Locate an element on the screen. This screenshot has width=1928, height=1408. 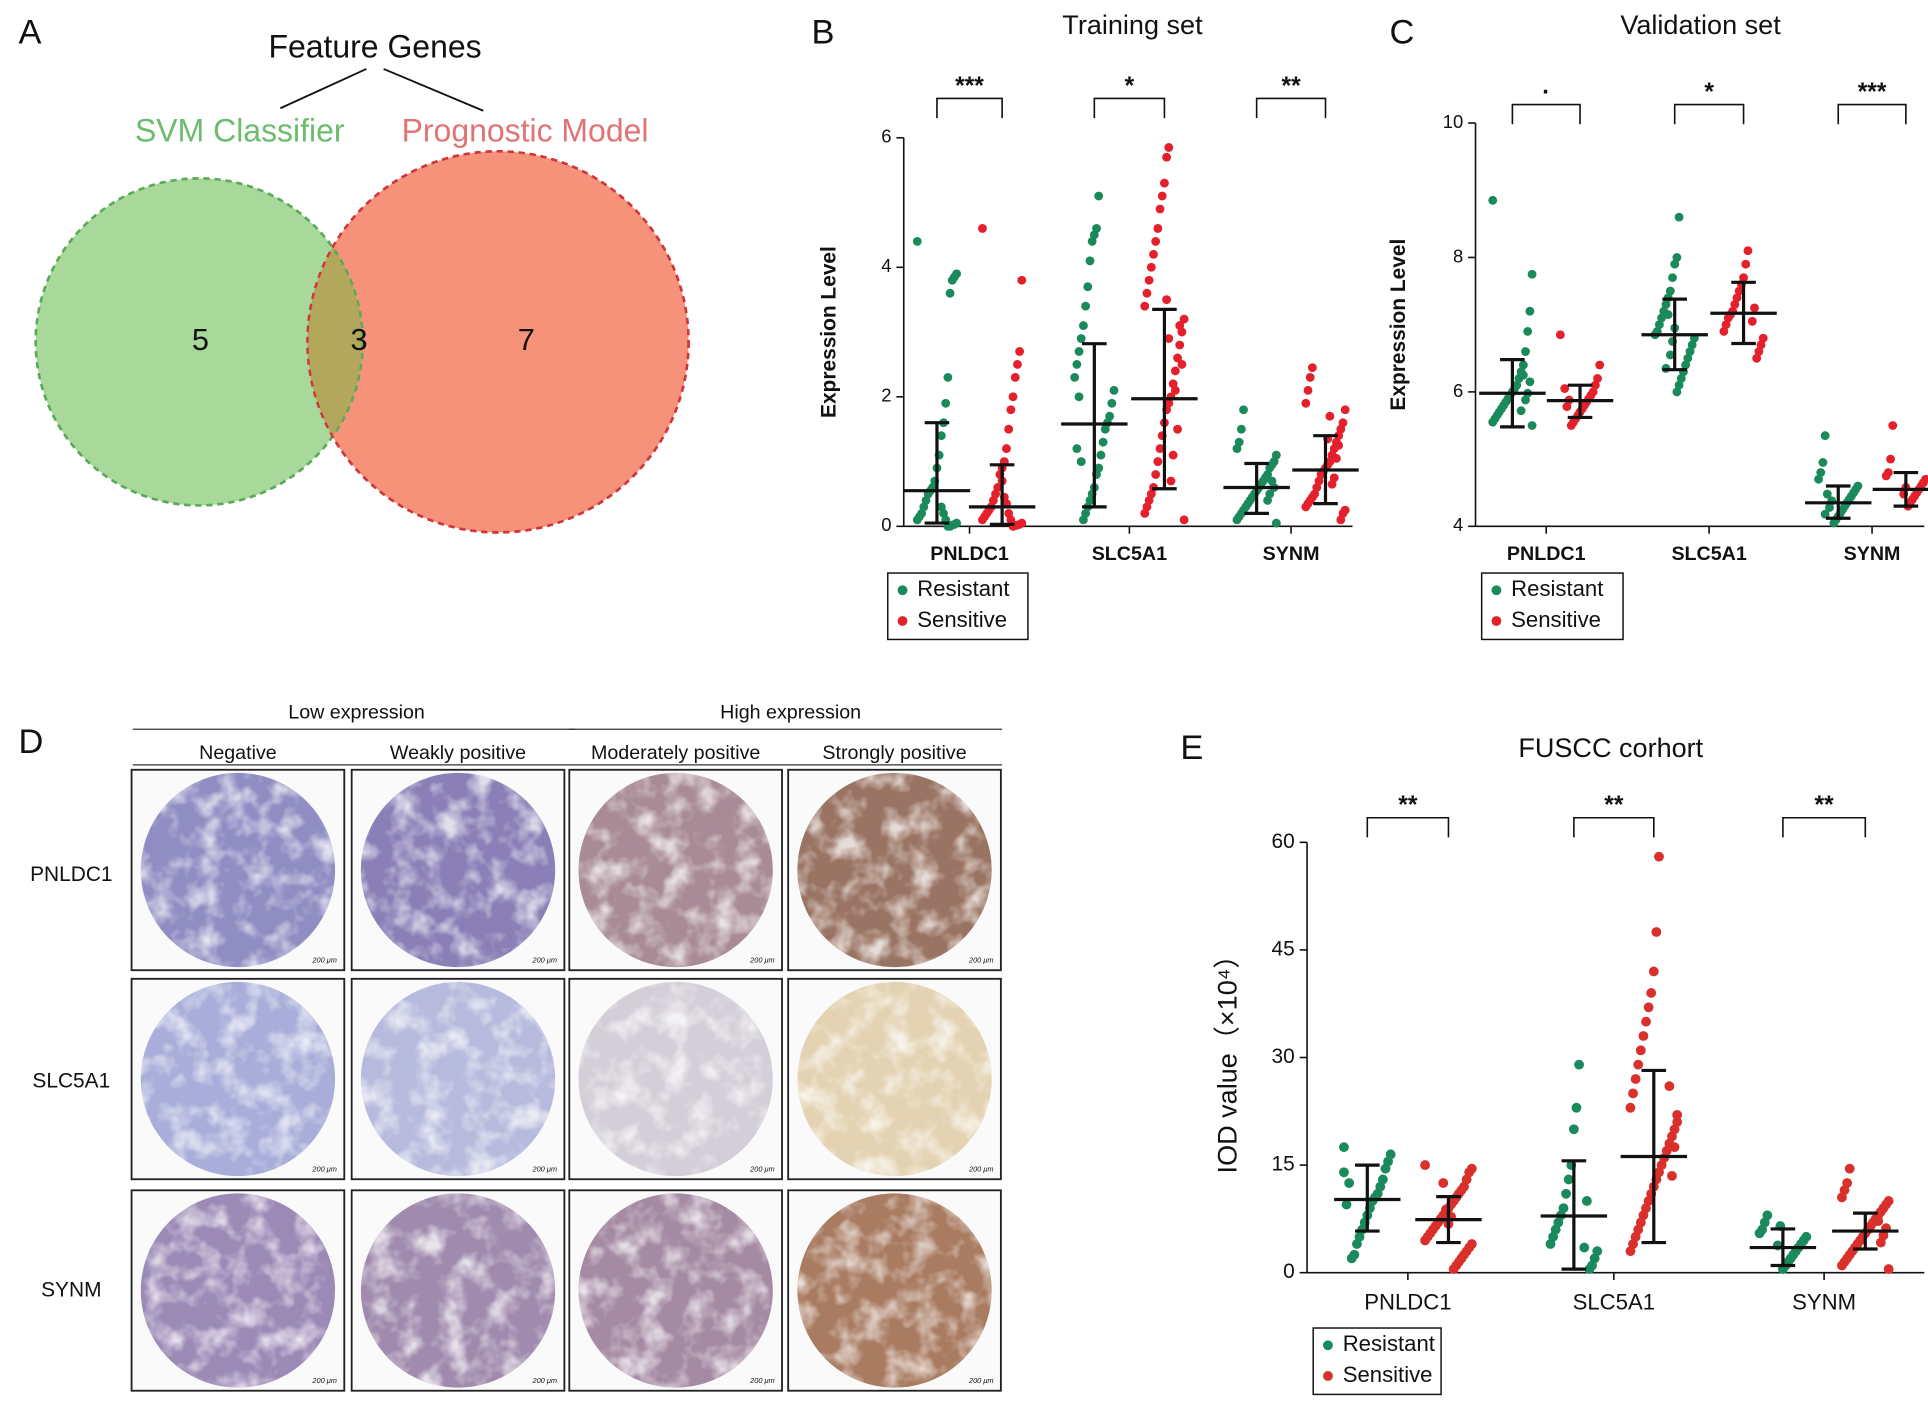
y-tick-label: 15 is located at coordinates (1283, 1164).